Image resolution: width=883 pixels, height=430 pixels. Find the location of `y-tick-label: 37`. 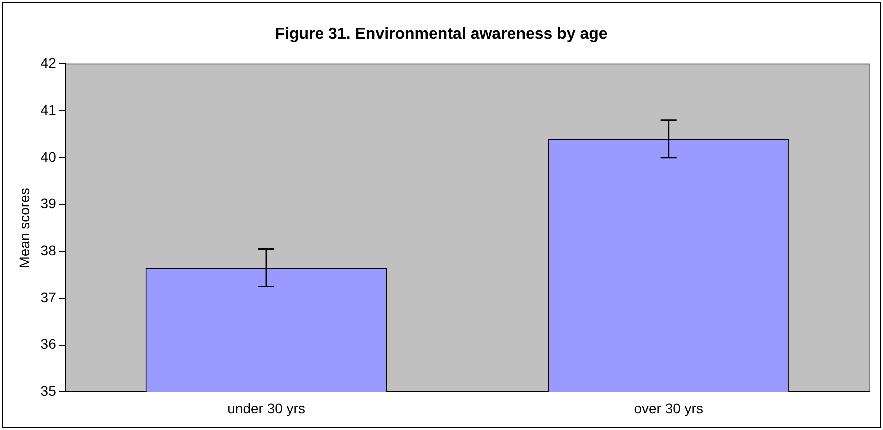

y-tick-label: 37 is located at coordinates (48, 297).